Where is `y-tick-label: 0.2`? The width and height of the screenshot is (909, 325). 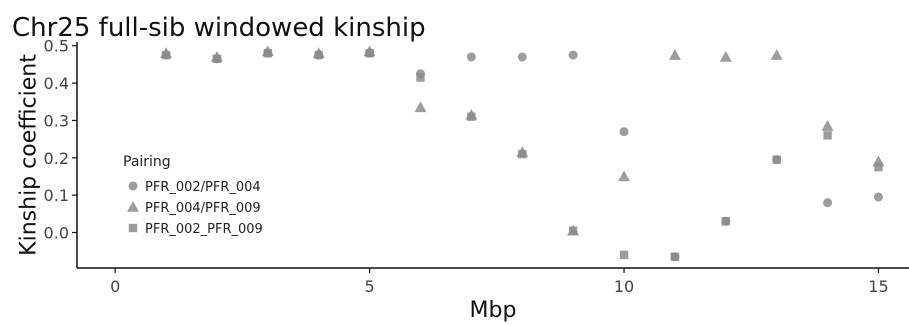
y-tick-label: 0.2 is located at coordinates (56, 158).